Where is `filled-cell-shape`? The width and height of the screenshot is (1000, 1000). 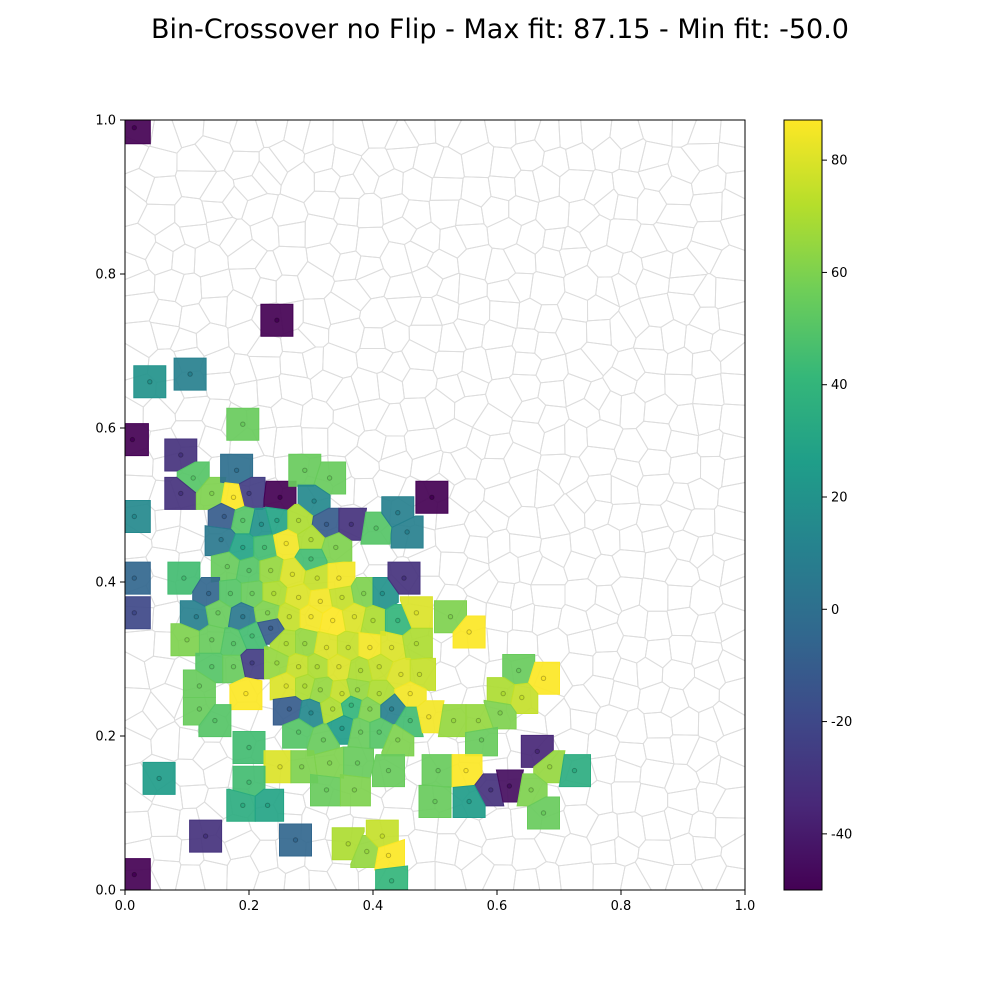 filled-cell-shape is located at coordinates (199, 683).